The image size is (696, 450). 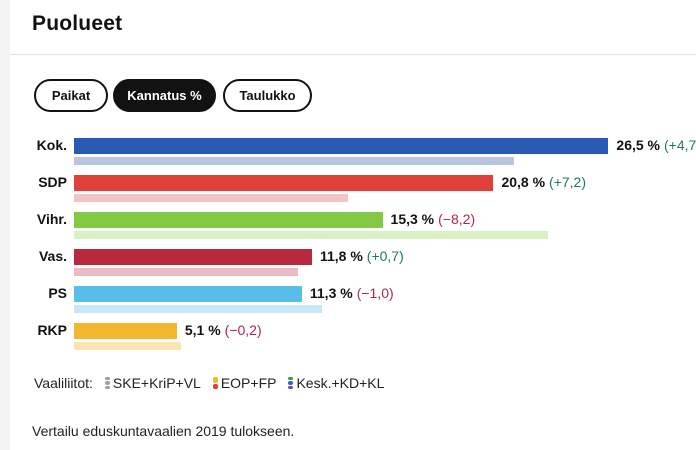 I want to click on party-label: SDP, so click(x=52, y=182).